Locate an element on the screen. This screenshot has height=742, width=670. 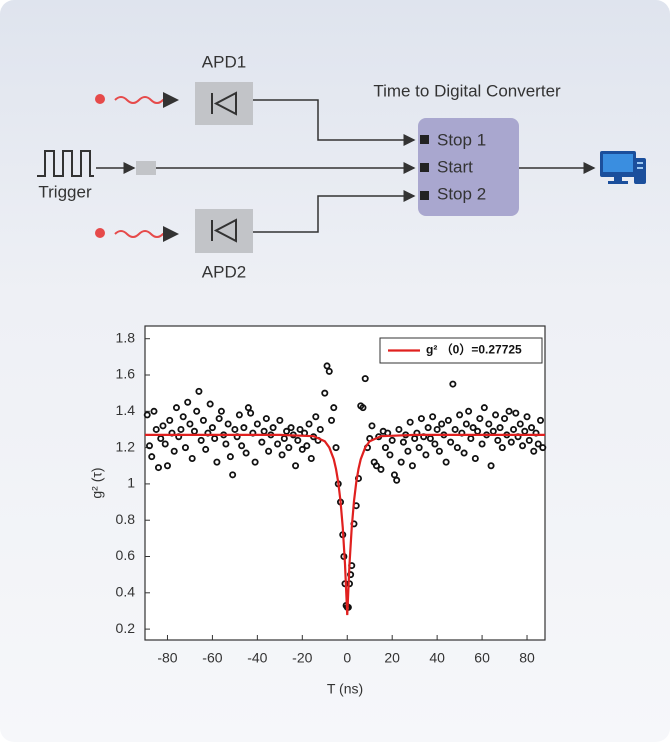
x-tick-label: -80 is located at coordinates (167, 658).